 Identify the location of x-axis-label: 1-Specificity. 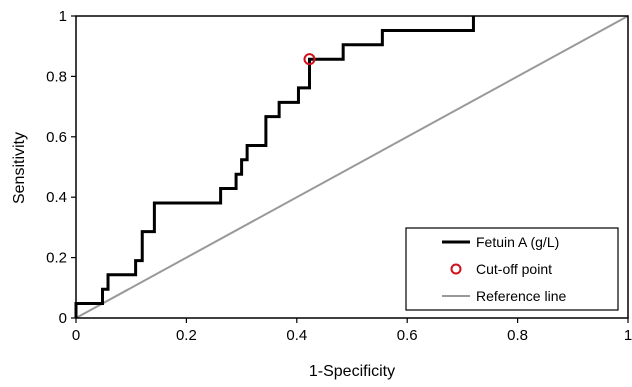
(352, 371).